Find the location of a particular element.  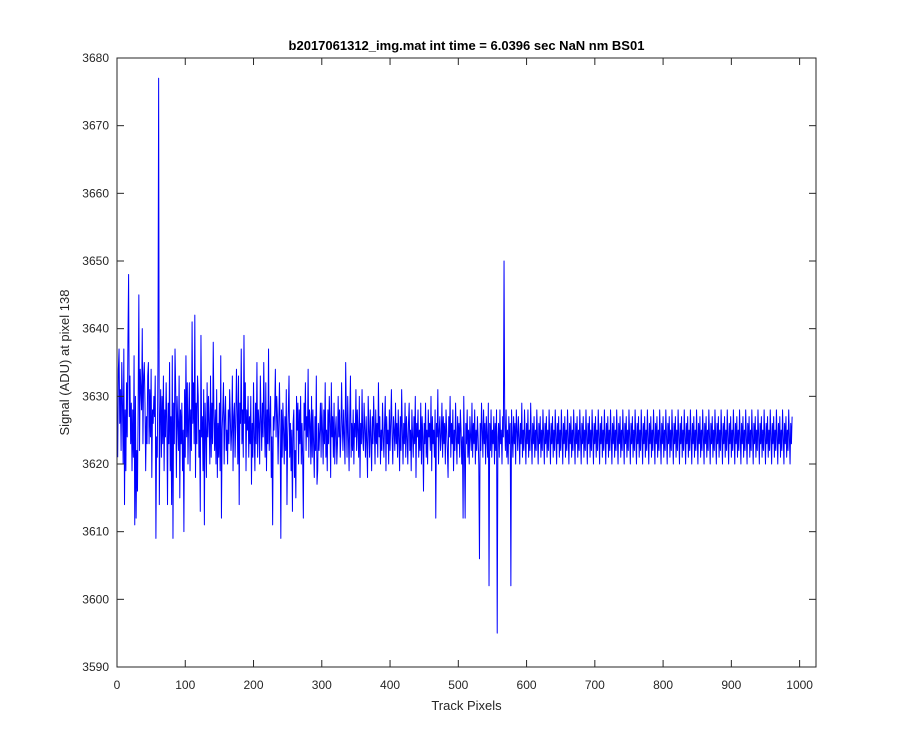

y-tick-label: 3620 is located at coordinates (95, 464).